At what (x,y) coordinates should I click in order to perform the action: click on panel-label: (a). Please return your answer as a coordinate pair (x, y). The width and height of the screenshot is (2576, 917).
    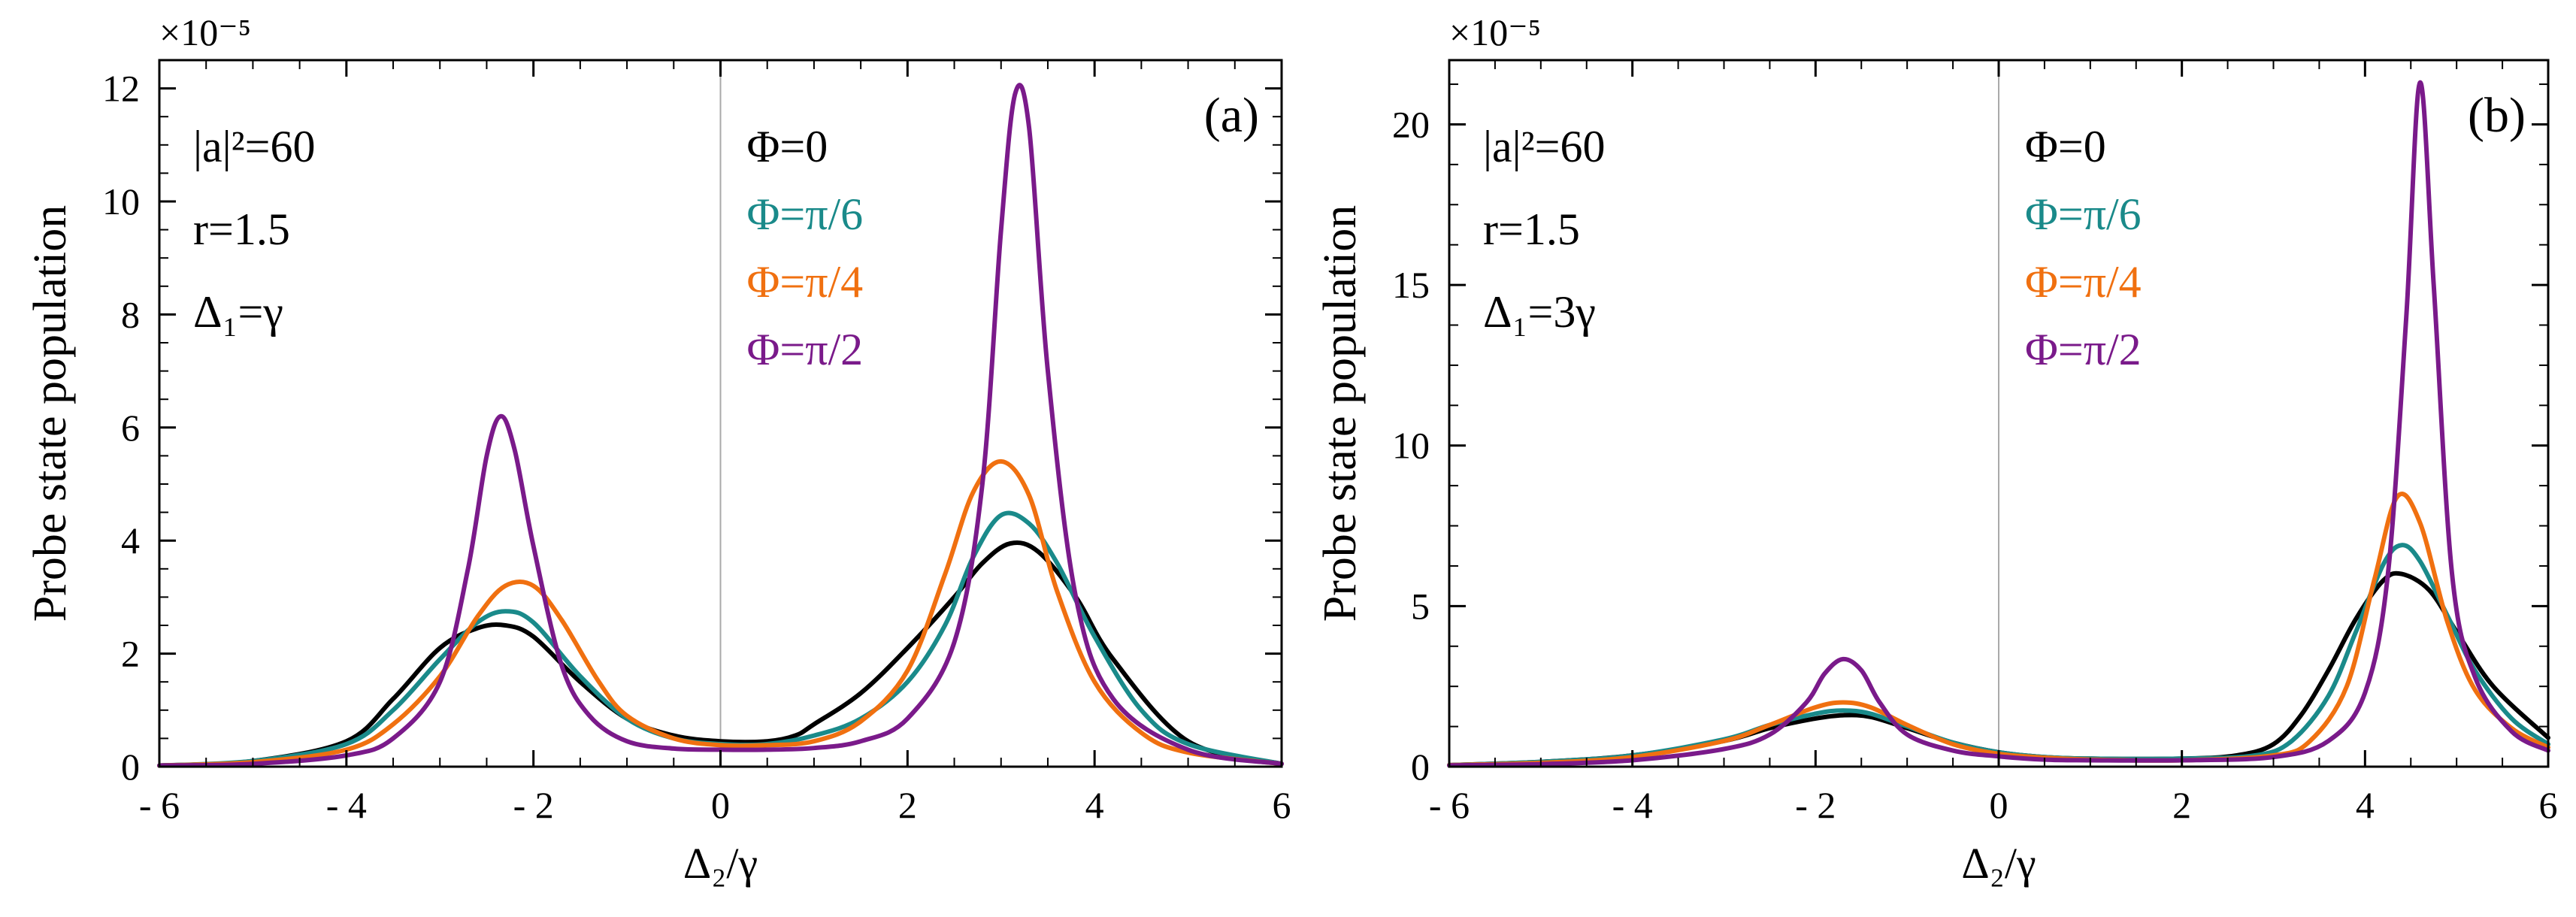
    Looking at the image, I should click on (1231, 115).